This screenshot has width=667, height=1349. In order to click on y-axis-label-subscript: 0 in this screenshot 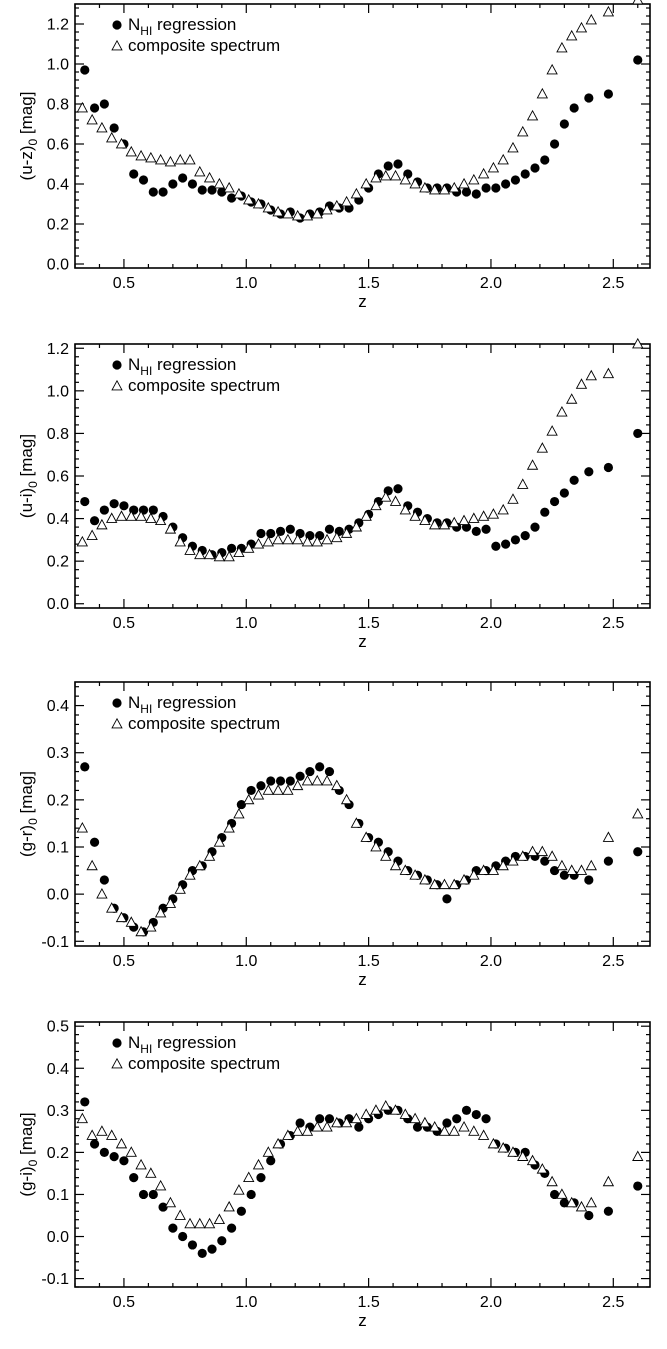, I will do `click(33, 141)`.